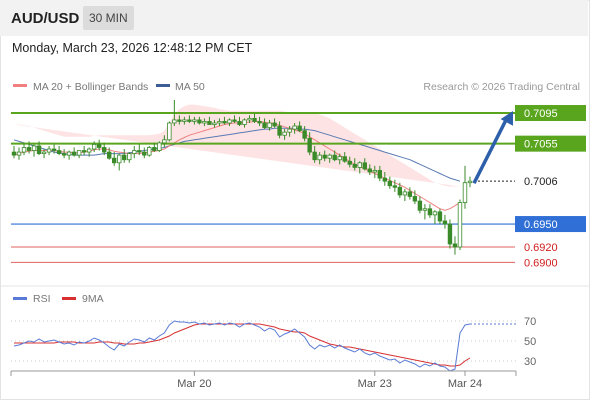 The width and height of the screenshot is (590, 400). What do you see at coordinates (541, 145) in the screenshot?
I see `resistance-label: 0.7055` at bounding box center [541, 145].